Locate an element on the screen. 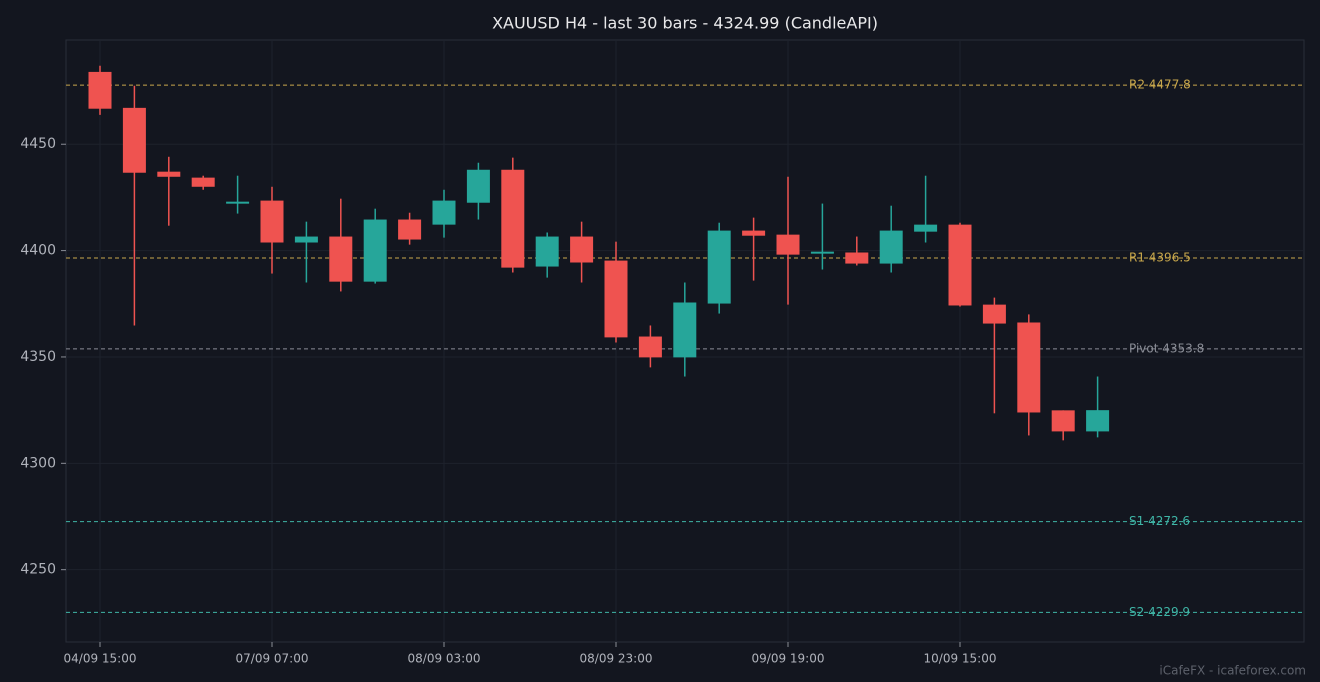  x-tick-label: 09/09 19:00 is located at coordinates (788, 659).